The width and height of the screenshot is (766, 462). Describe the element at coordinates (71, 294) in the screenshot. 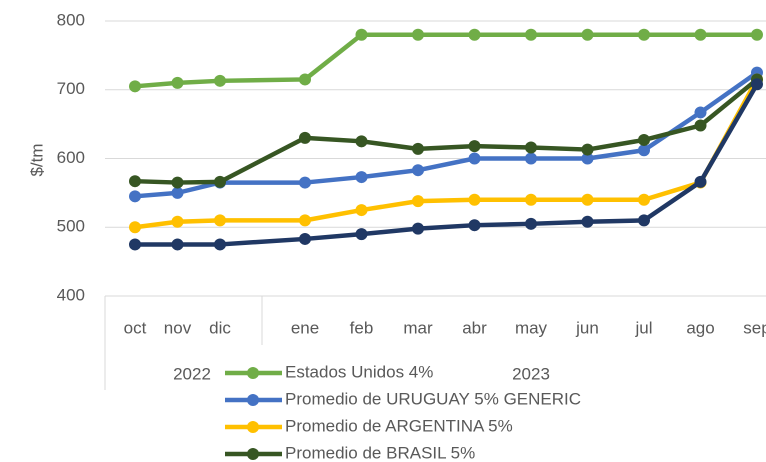

I see `y-tick-label: 400` at that location.